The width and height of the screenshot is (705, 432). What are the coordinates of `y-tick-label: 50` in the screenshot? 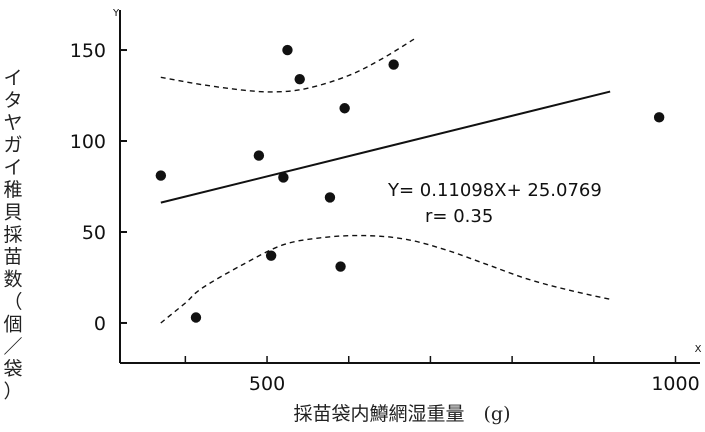 It's located at (94, 233).